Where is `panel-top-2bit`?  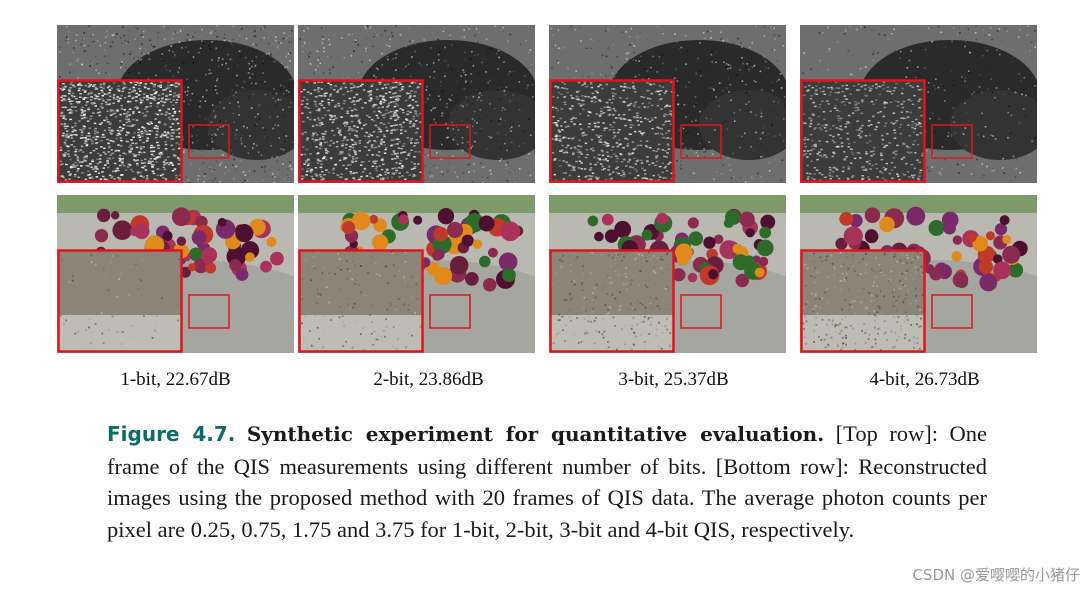 panel-top-2bit is located at coordinates (416, 104).